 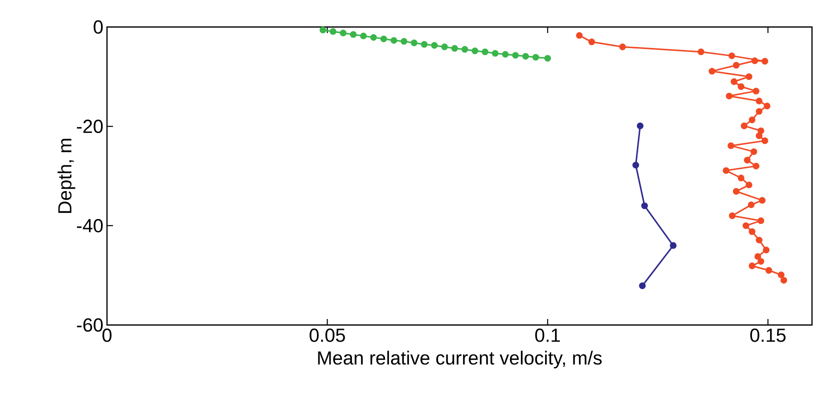 I want to click on x-tick-label: 0.05, so click(x=327, y=335).